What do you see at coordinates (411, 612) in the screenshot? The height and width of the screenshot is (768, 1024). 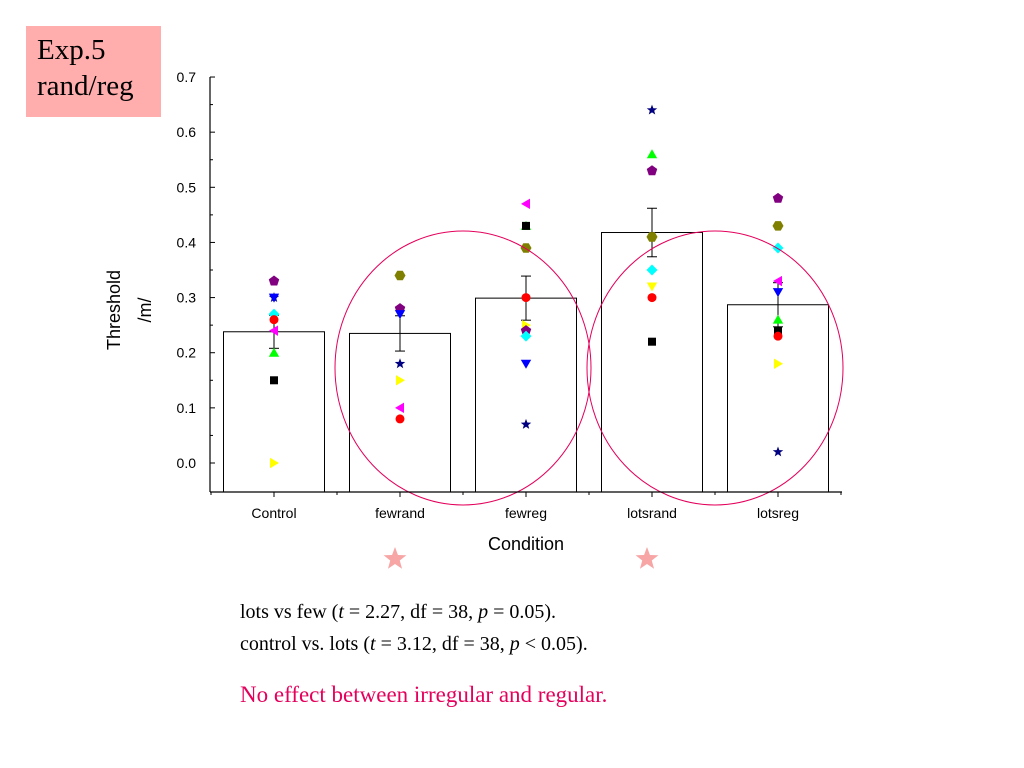 I see `stat1-t-text: = 2.27, df = 38,` at bounding box center [411, 612].